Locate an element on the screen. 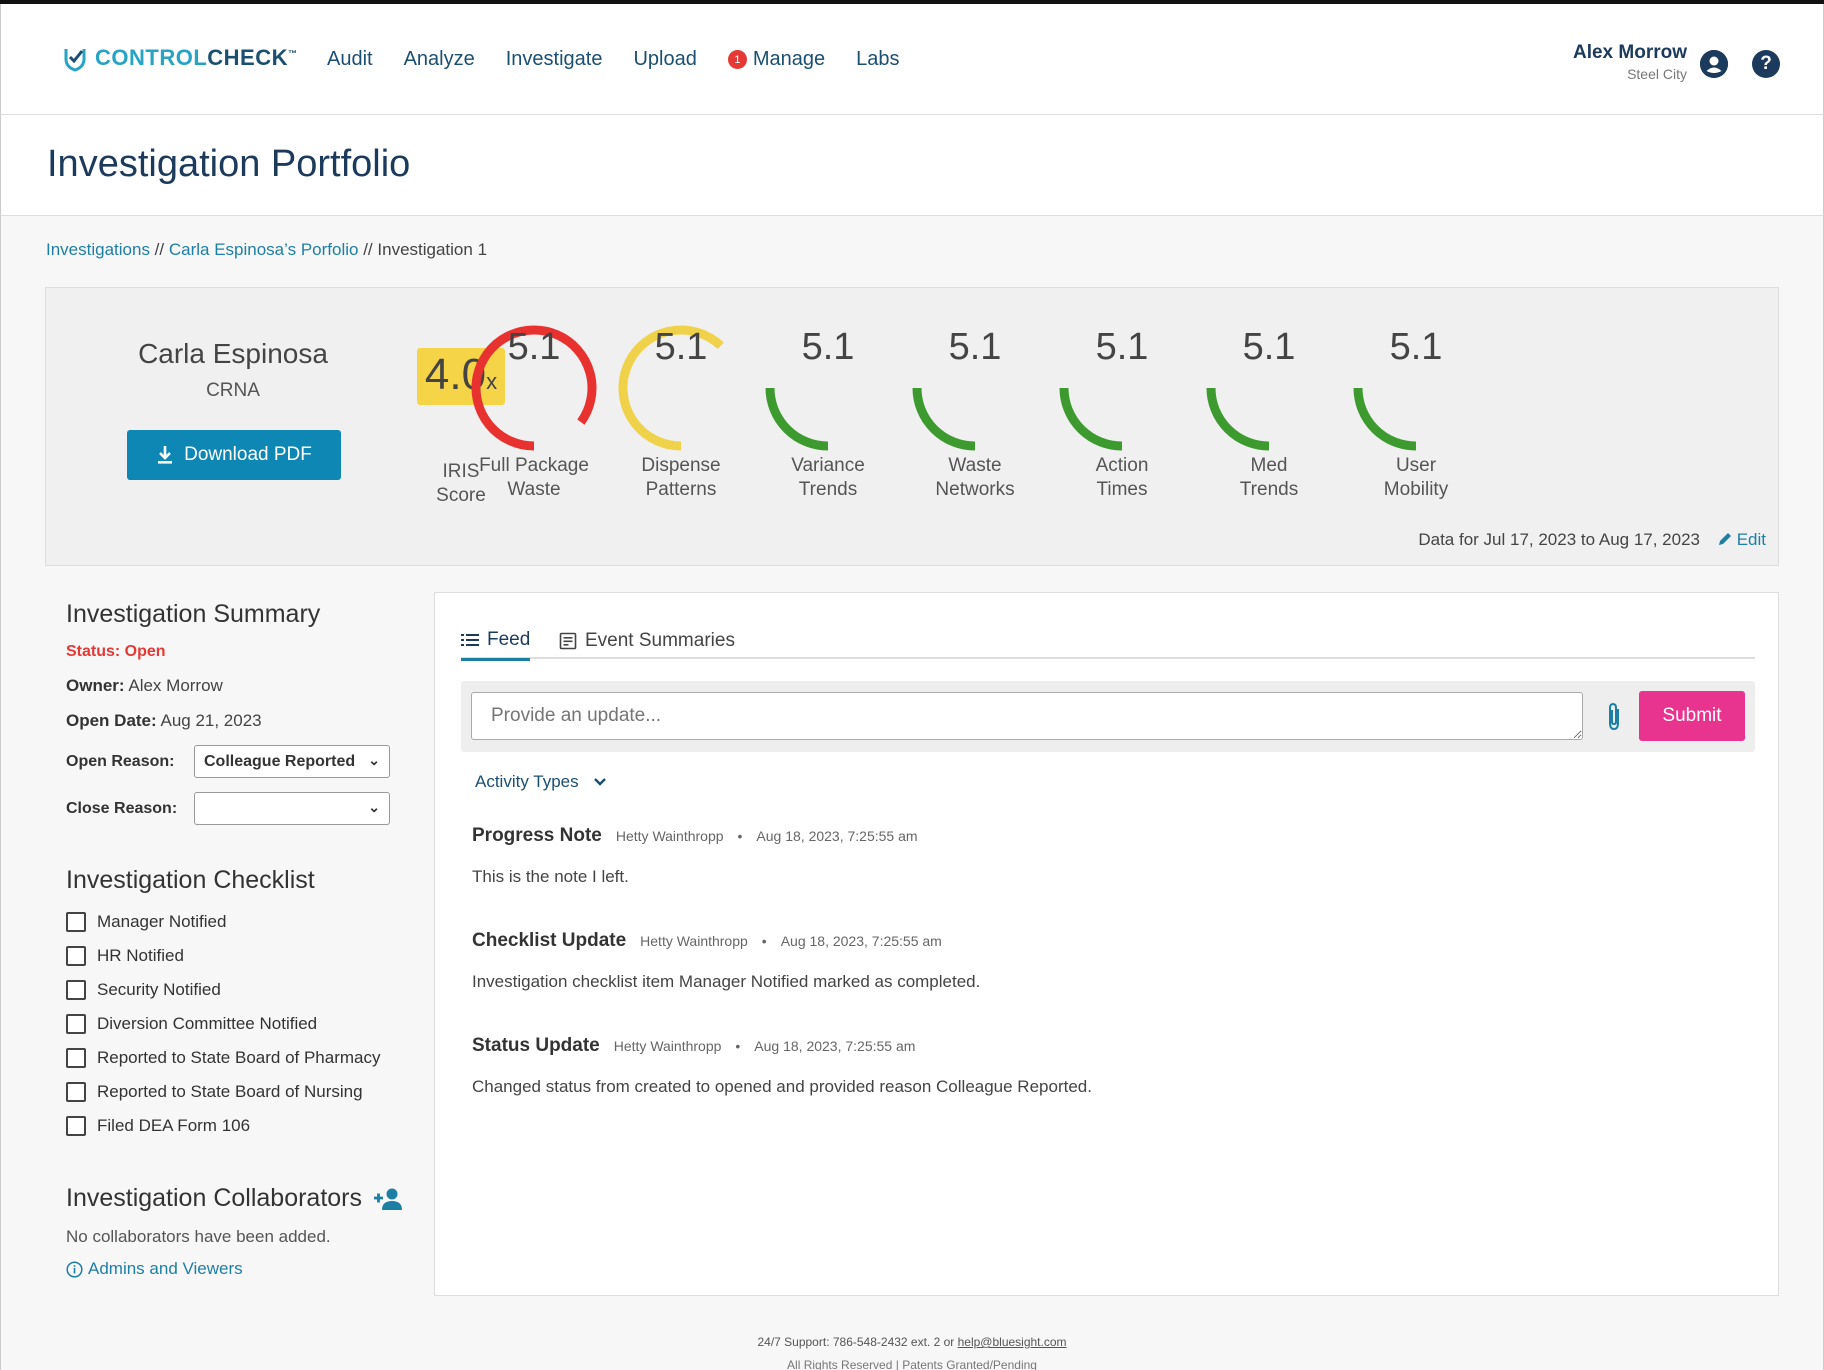  breadcrumb-investigations: Investigations is located at coordinates (98, 249).